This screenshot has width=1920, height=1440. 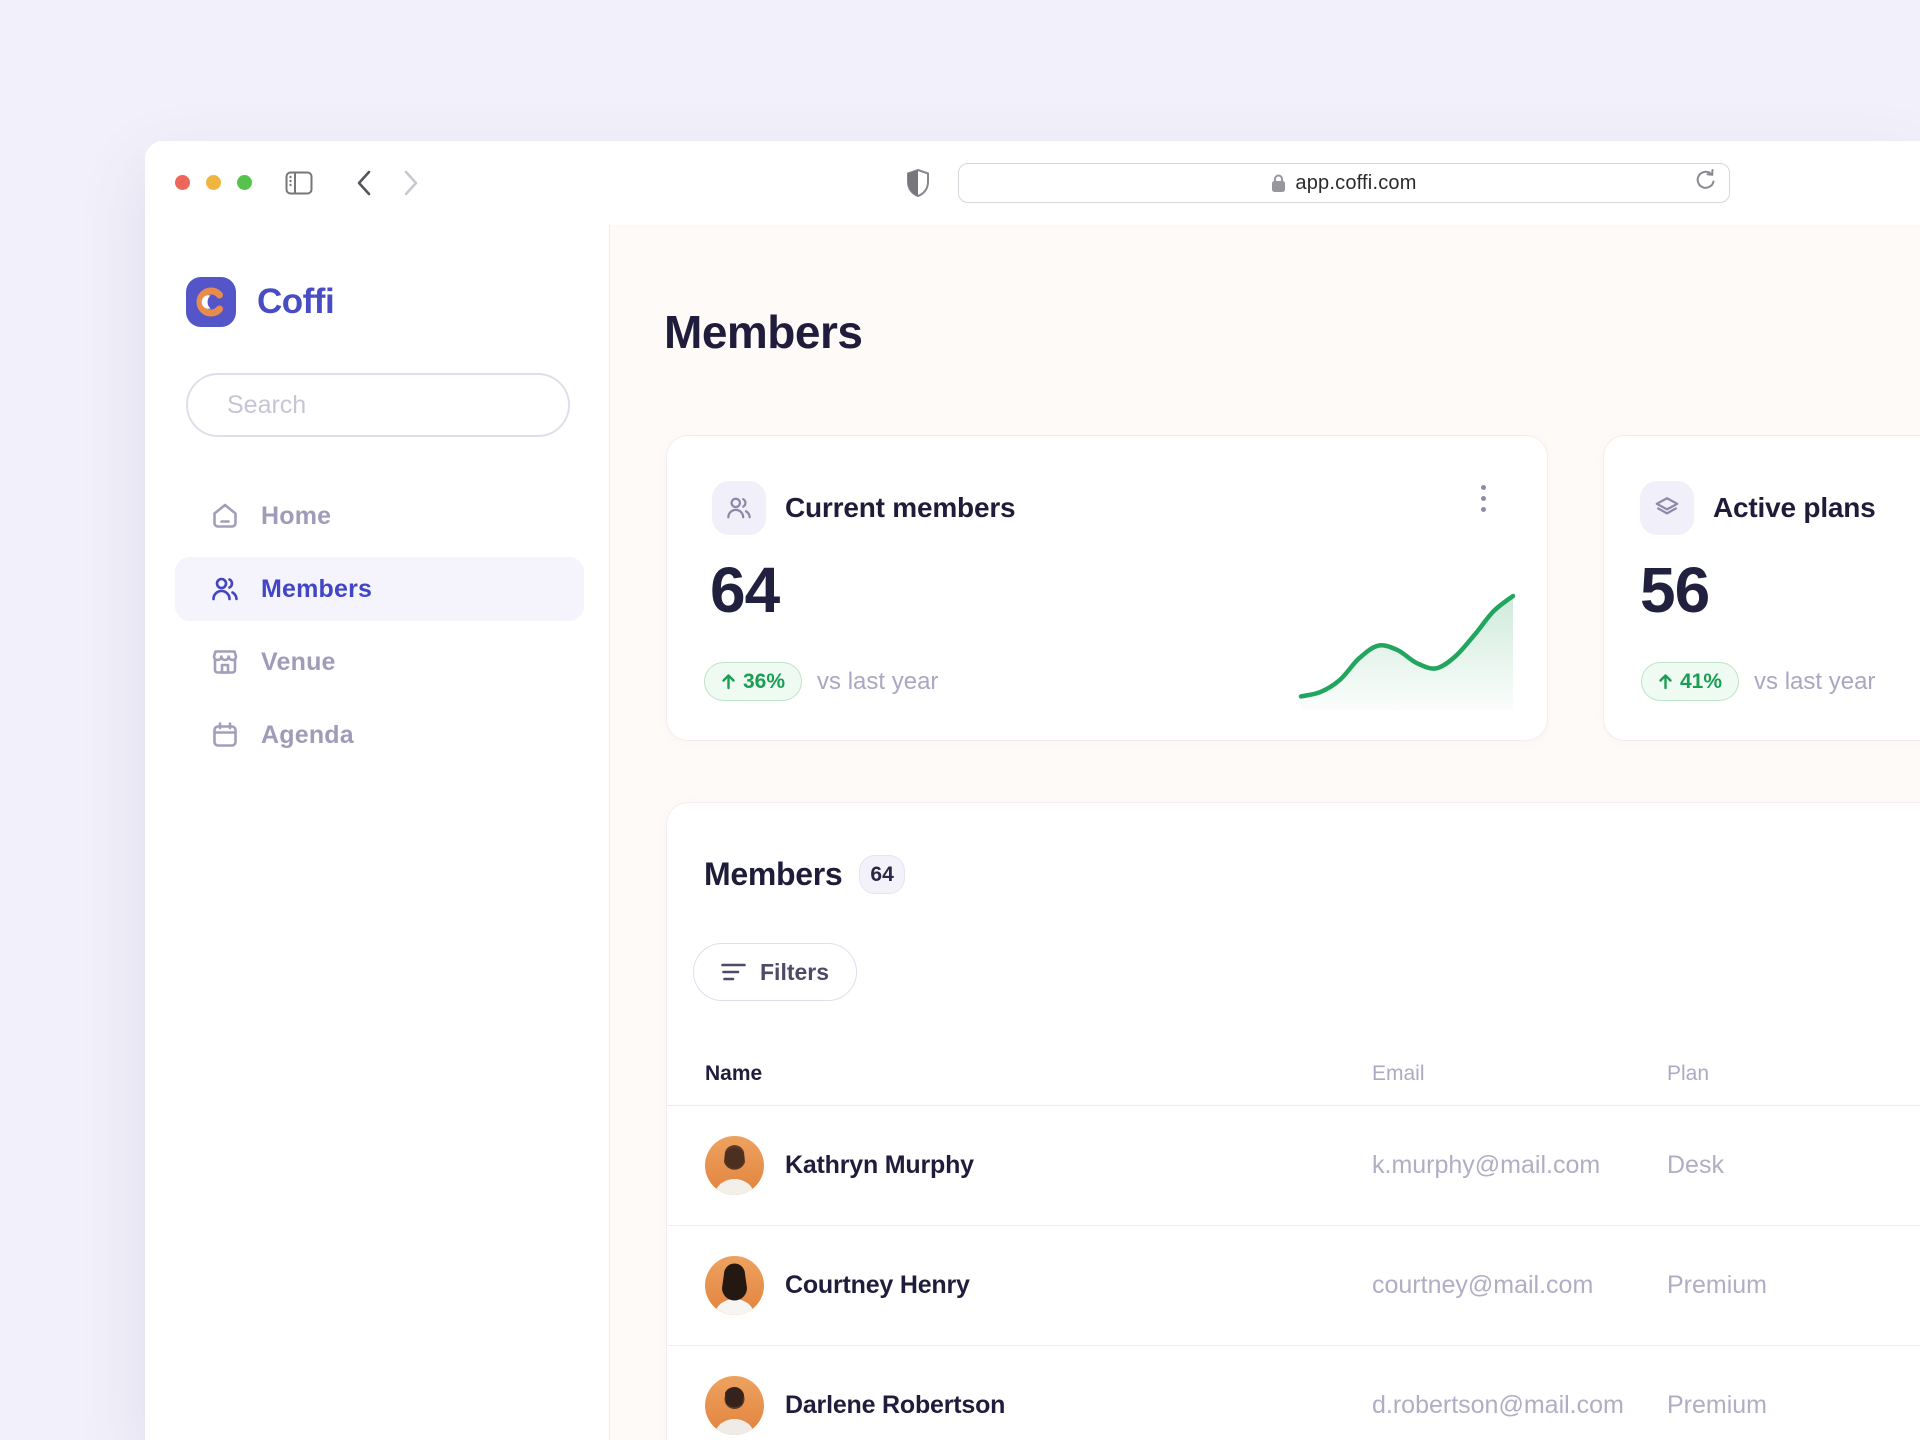 What do you see at coordinates (307, 734) in the screenshot?
I see `sidebar-item-label: Agenda` at bounding box center [307, 734].